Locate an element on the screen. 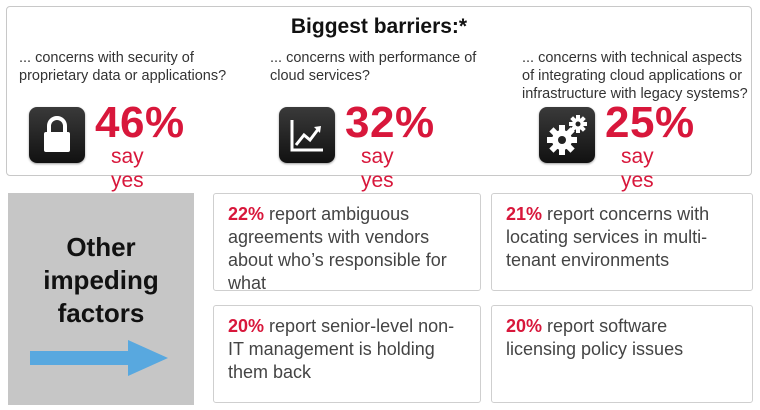 This screenshot has height=410, width=760. trend-chart-icon is located at coordinates (307, 135).